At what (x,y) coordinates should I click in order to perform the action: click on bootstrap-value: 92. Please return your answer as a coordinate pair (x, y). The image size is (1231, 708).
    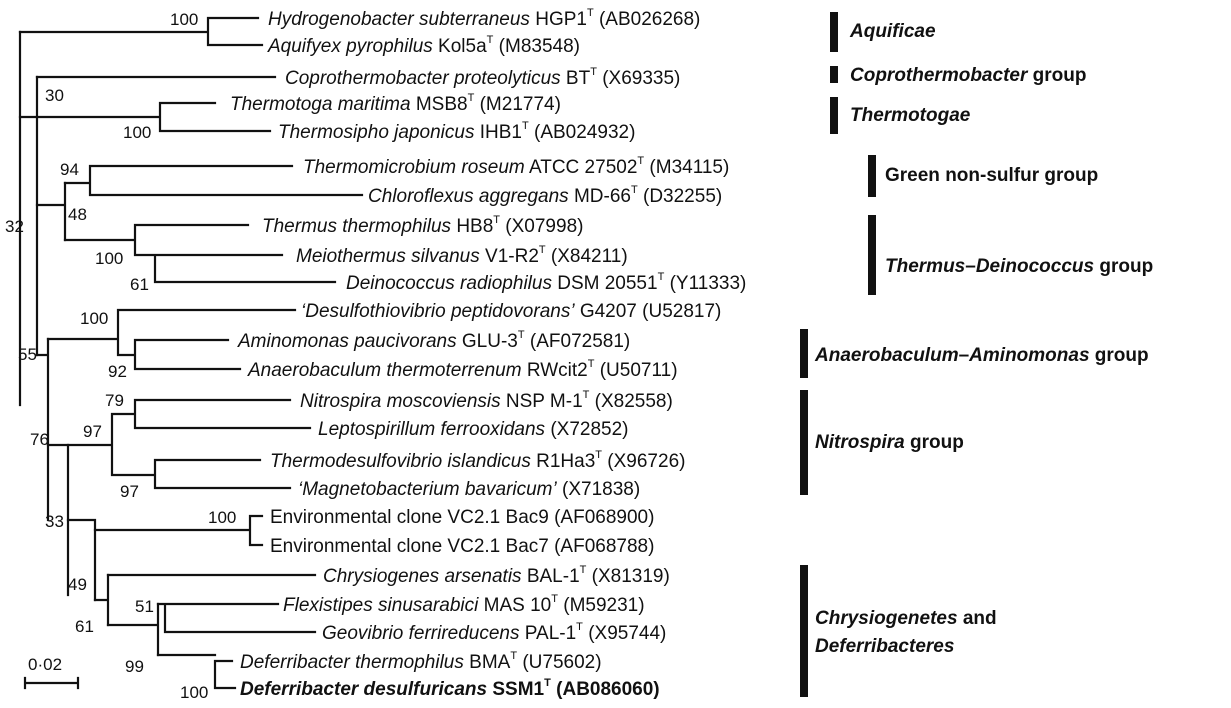
    Looking at the image, I should click on (117, 371).